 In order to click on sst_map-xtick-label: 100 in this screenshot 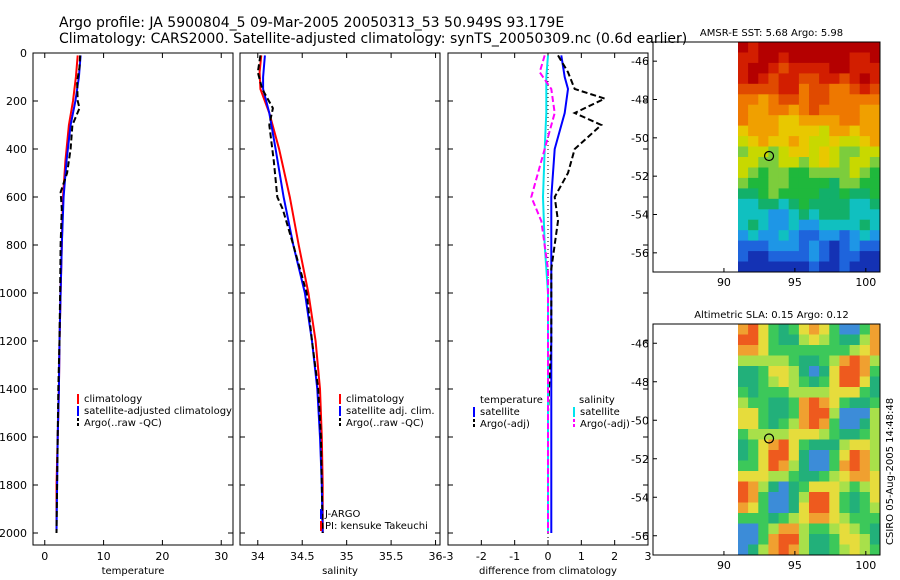, I will do `click(865, 282)`.